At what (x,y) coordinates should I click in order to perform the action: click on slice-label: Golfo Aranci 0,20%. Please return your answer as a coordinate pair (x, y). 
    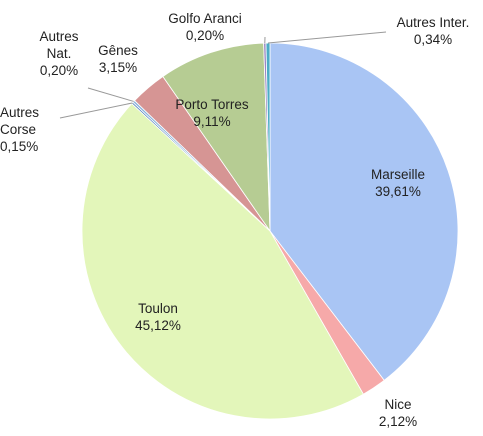
    Looking at the image, I should click on (205, 27).